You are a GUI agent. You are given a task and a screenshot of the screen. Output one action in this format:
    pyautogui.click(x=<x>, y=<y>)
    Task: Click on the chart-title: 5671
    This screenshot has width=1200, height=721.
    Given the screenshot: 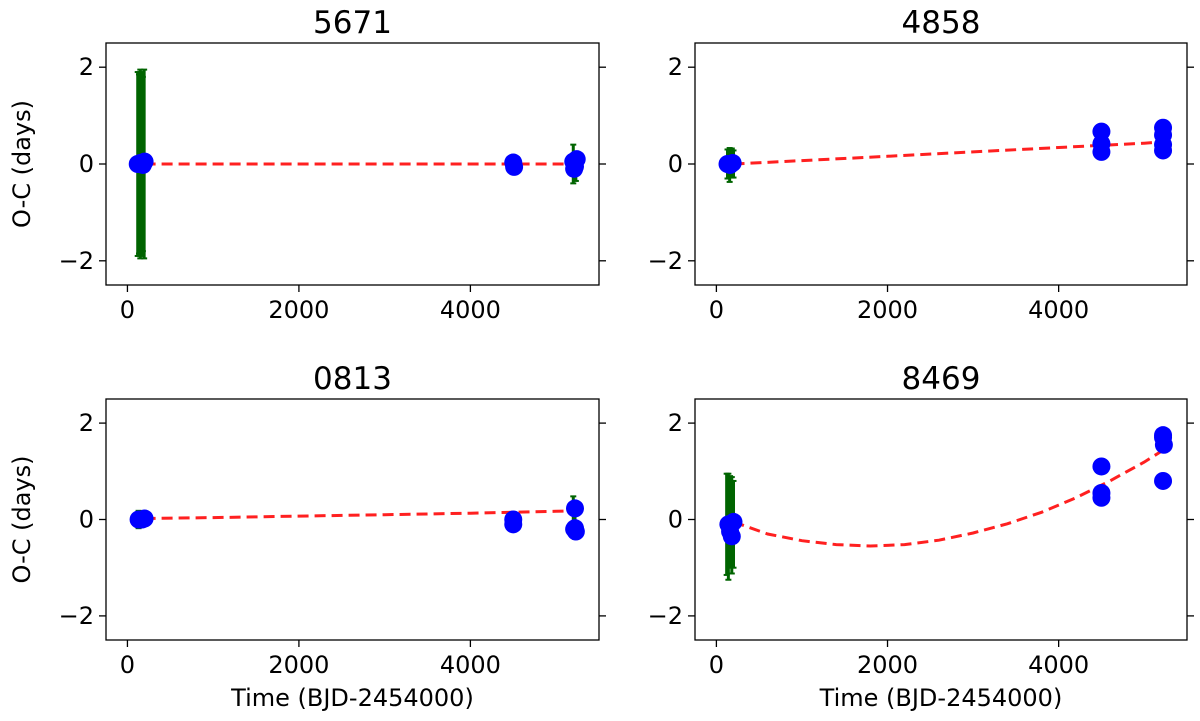 What is the action you would take?
    pyautogui.click(x=352, y=23)
    